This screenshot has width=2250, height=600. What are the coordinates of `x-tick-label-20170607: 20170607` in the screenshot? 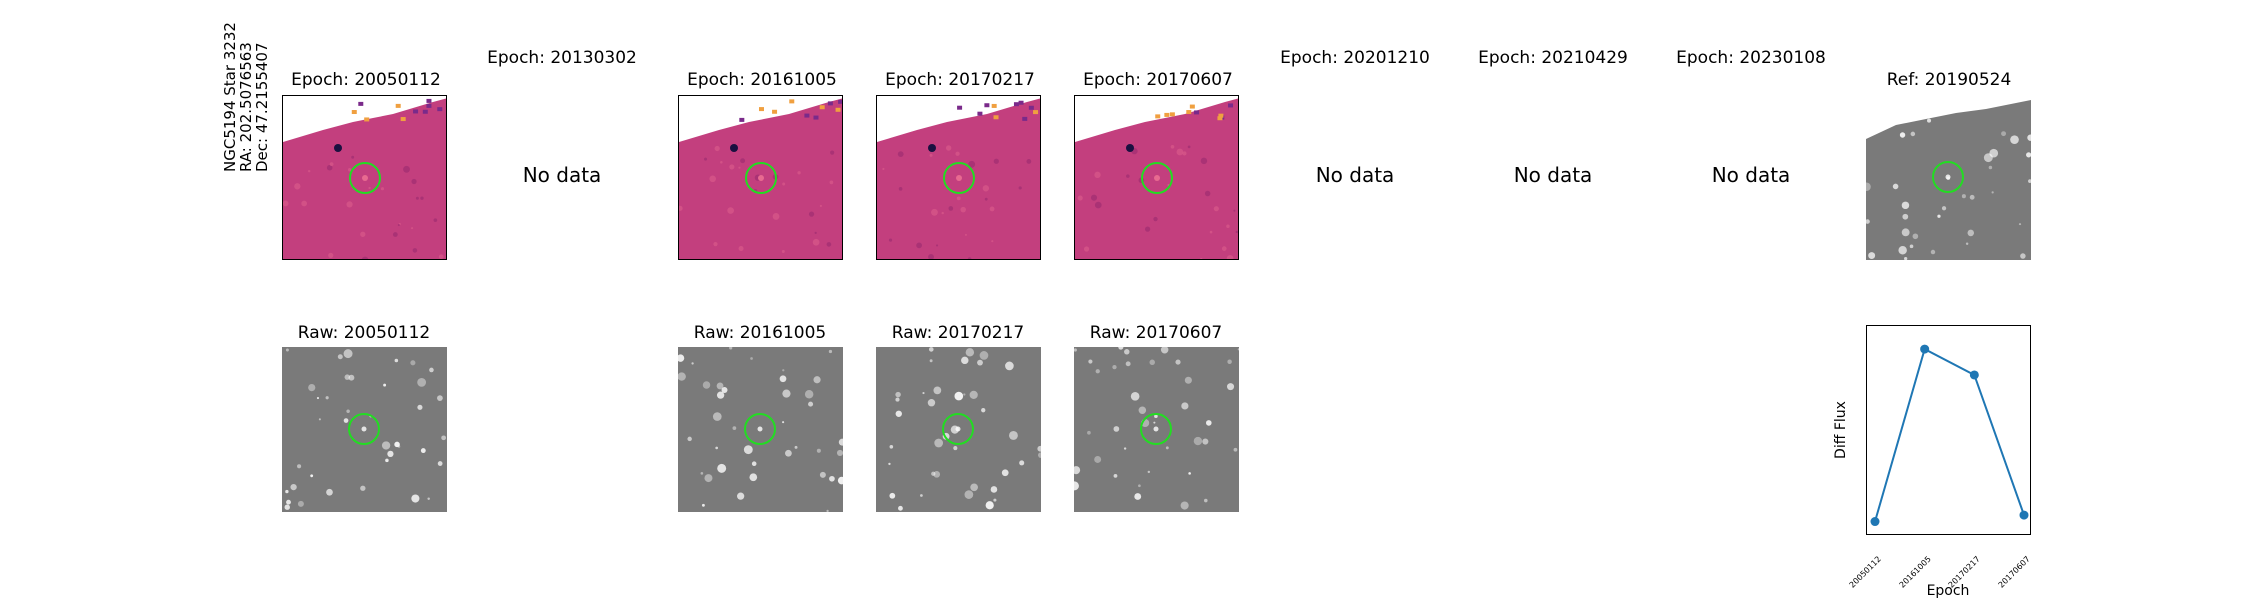 It's located at (2014, 572).